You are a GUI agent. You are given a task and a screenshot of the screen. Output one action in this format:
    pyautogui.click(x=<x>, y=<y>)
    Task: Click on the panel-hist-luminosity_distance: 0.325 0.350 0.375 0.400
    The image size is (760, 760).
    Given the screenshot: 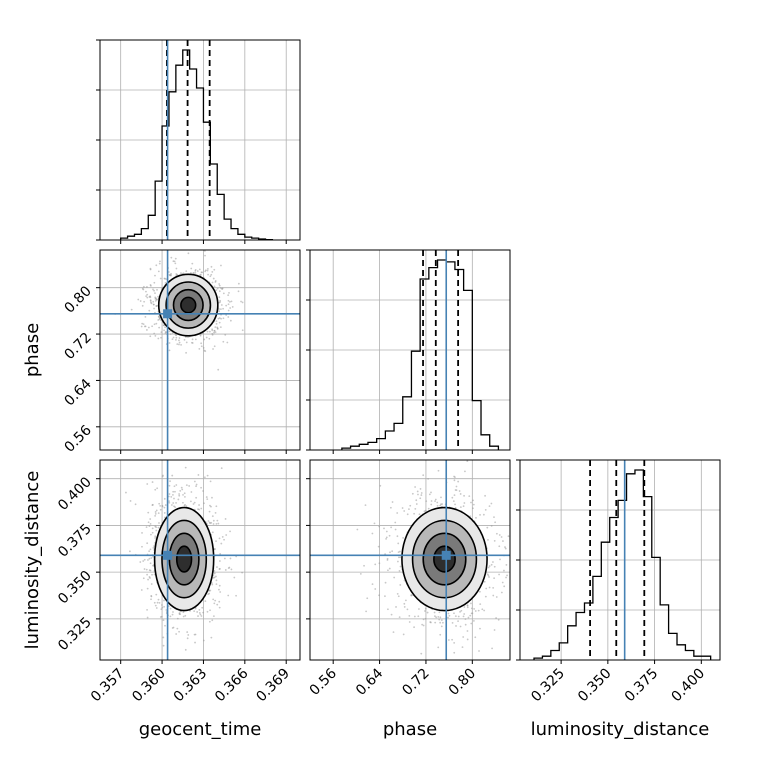 What is the action you would take?
    pyautogui.click(x=618, y=582)
    